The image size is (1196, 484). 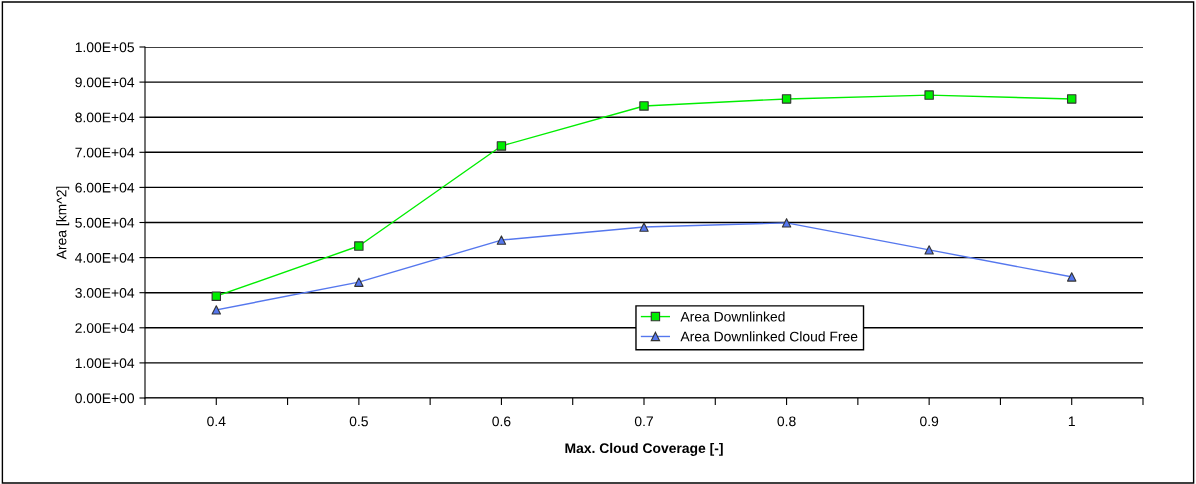 What do you see at coordinates (105, 82) in the screenshot?
I see `y-tick-label: 9.00E+04` at bounding box center [105, 82].